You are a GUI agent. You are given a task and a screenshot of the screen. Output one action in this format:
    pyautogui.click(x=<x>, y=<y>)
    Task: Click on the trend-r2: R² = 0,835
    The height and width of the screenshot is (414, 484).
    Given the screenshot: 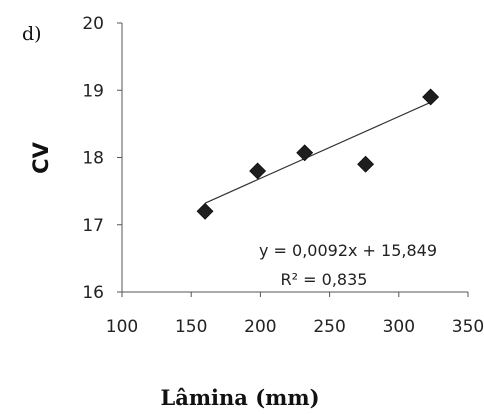 What is the action you would take?
    pyautogui.click(x=324, y=279)
    